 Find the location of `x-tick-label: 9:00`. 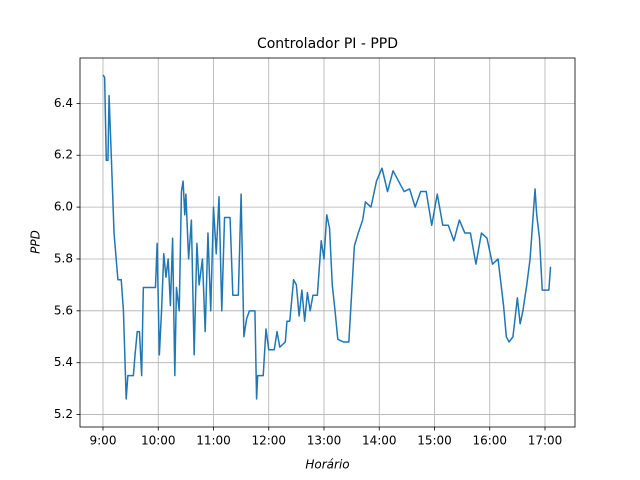

x-tick-label: 9:00 is located at coordinates (103, 441).